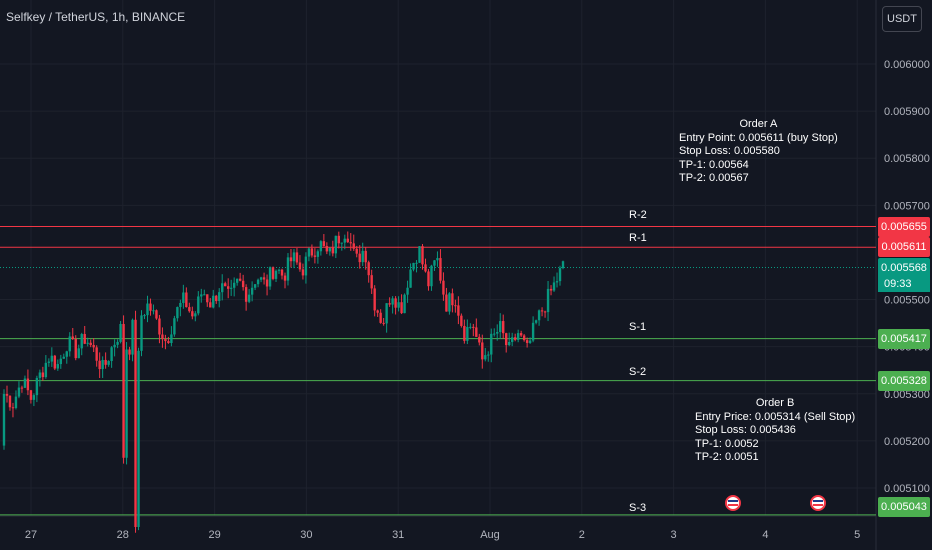 The image size is (932, 550). What do you see at coordinates (904, 284) in the screenshot?
I see `candle-countdown: 09:33` at bounding box center [904, 284].